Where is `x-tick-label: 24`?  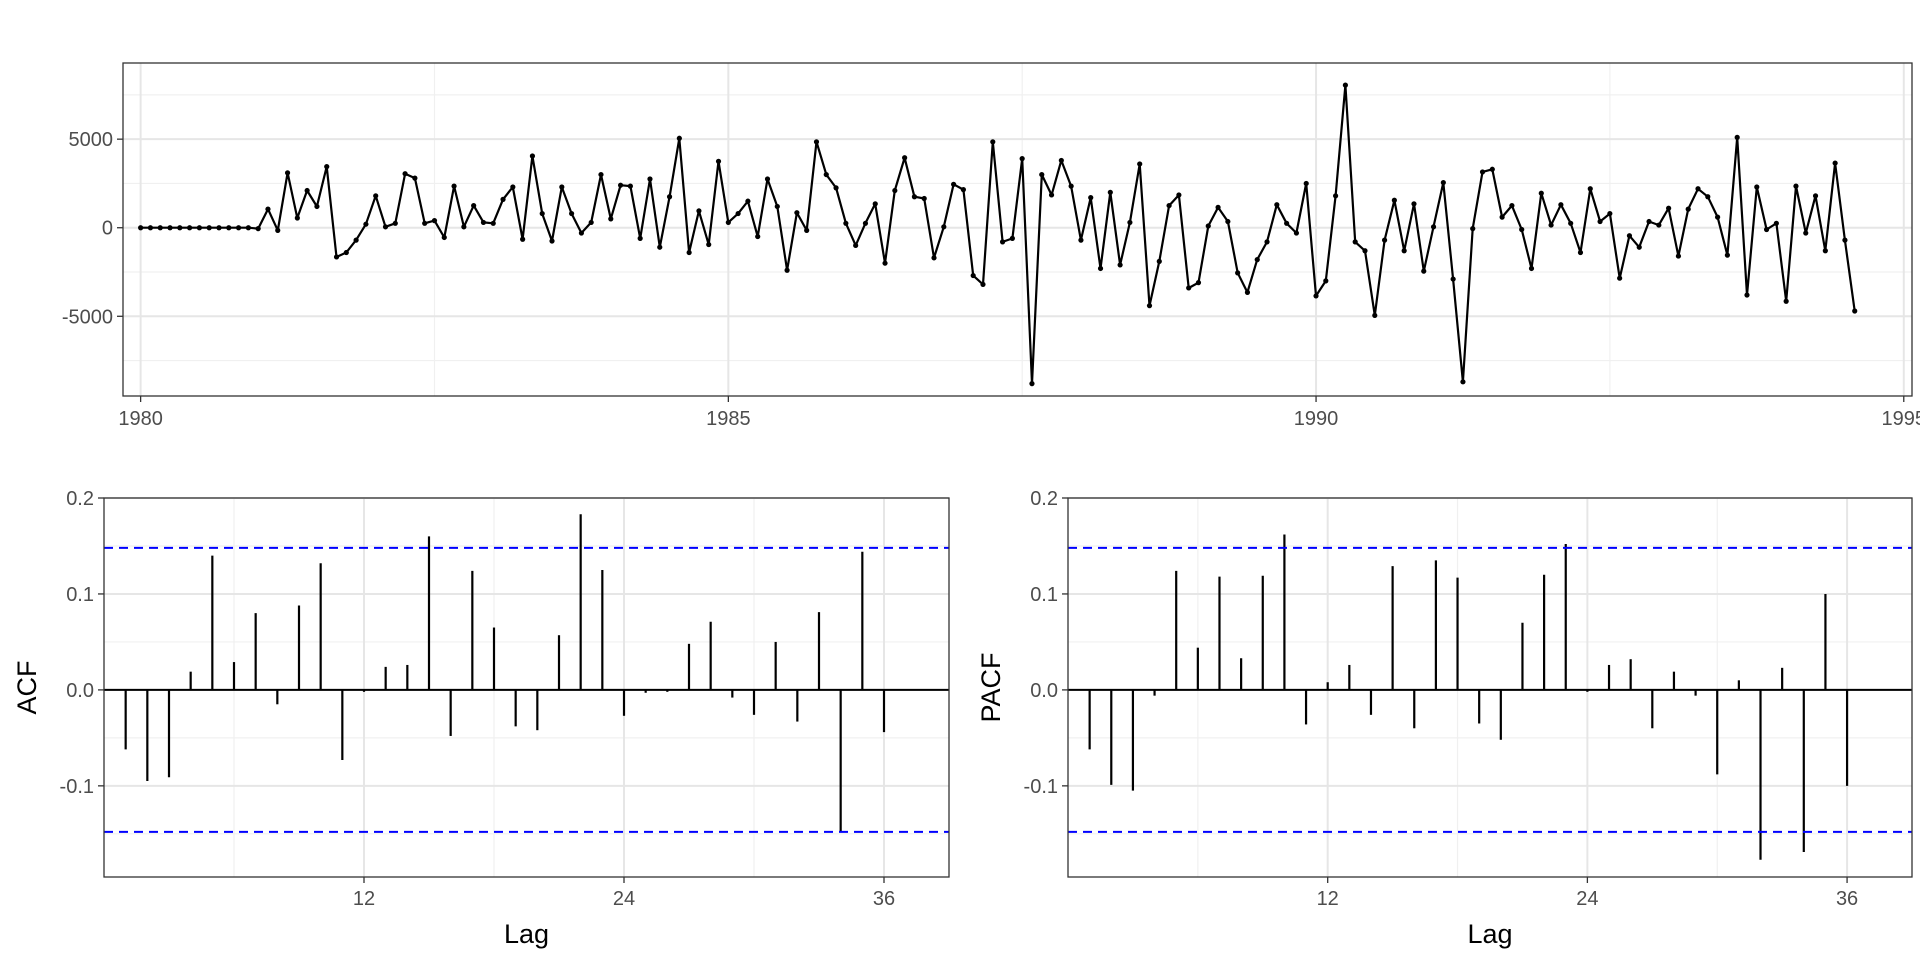 x-tick-label: 24 is located at coordinates (1587, 899).